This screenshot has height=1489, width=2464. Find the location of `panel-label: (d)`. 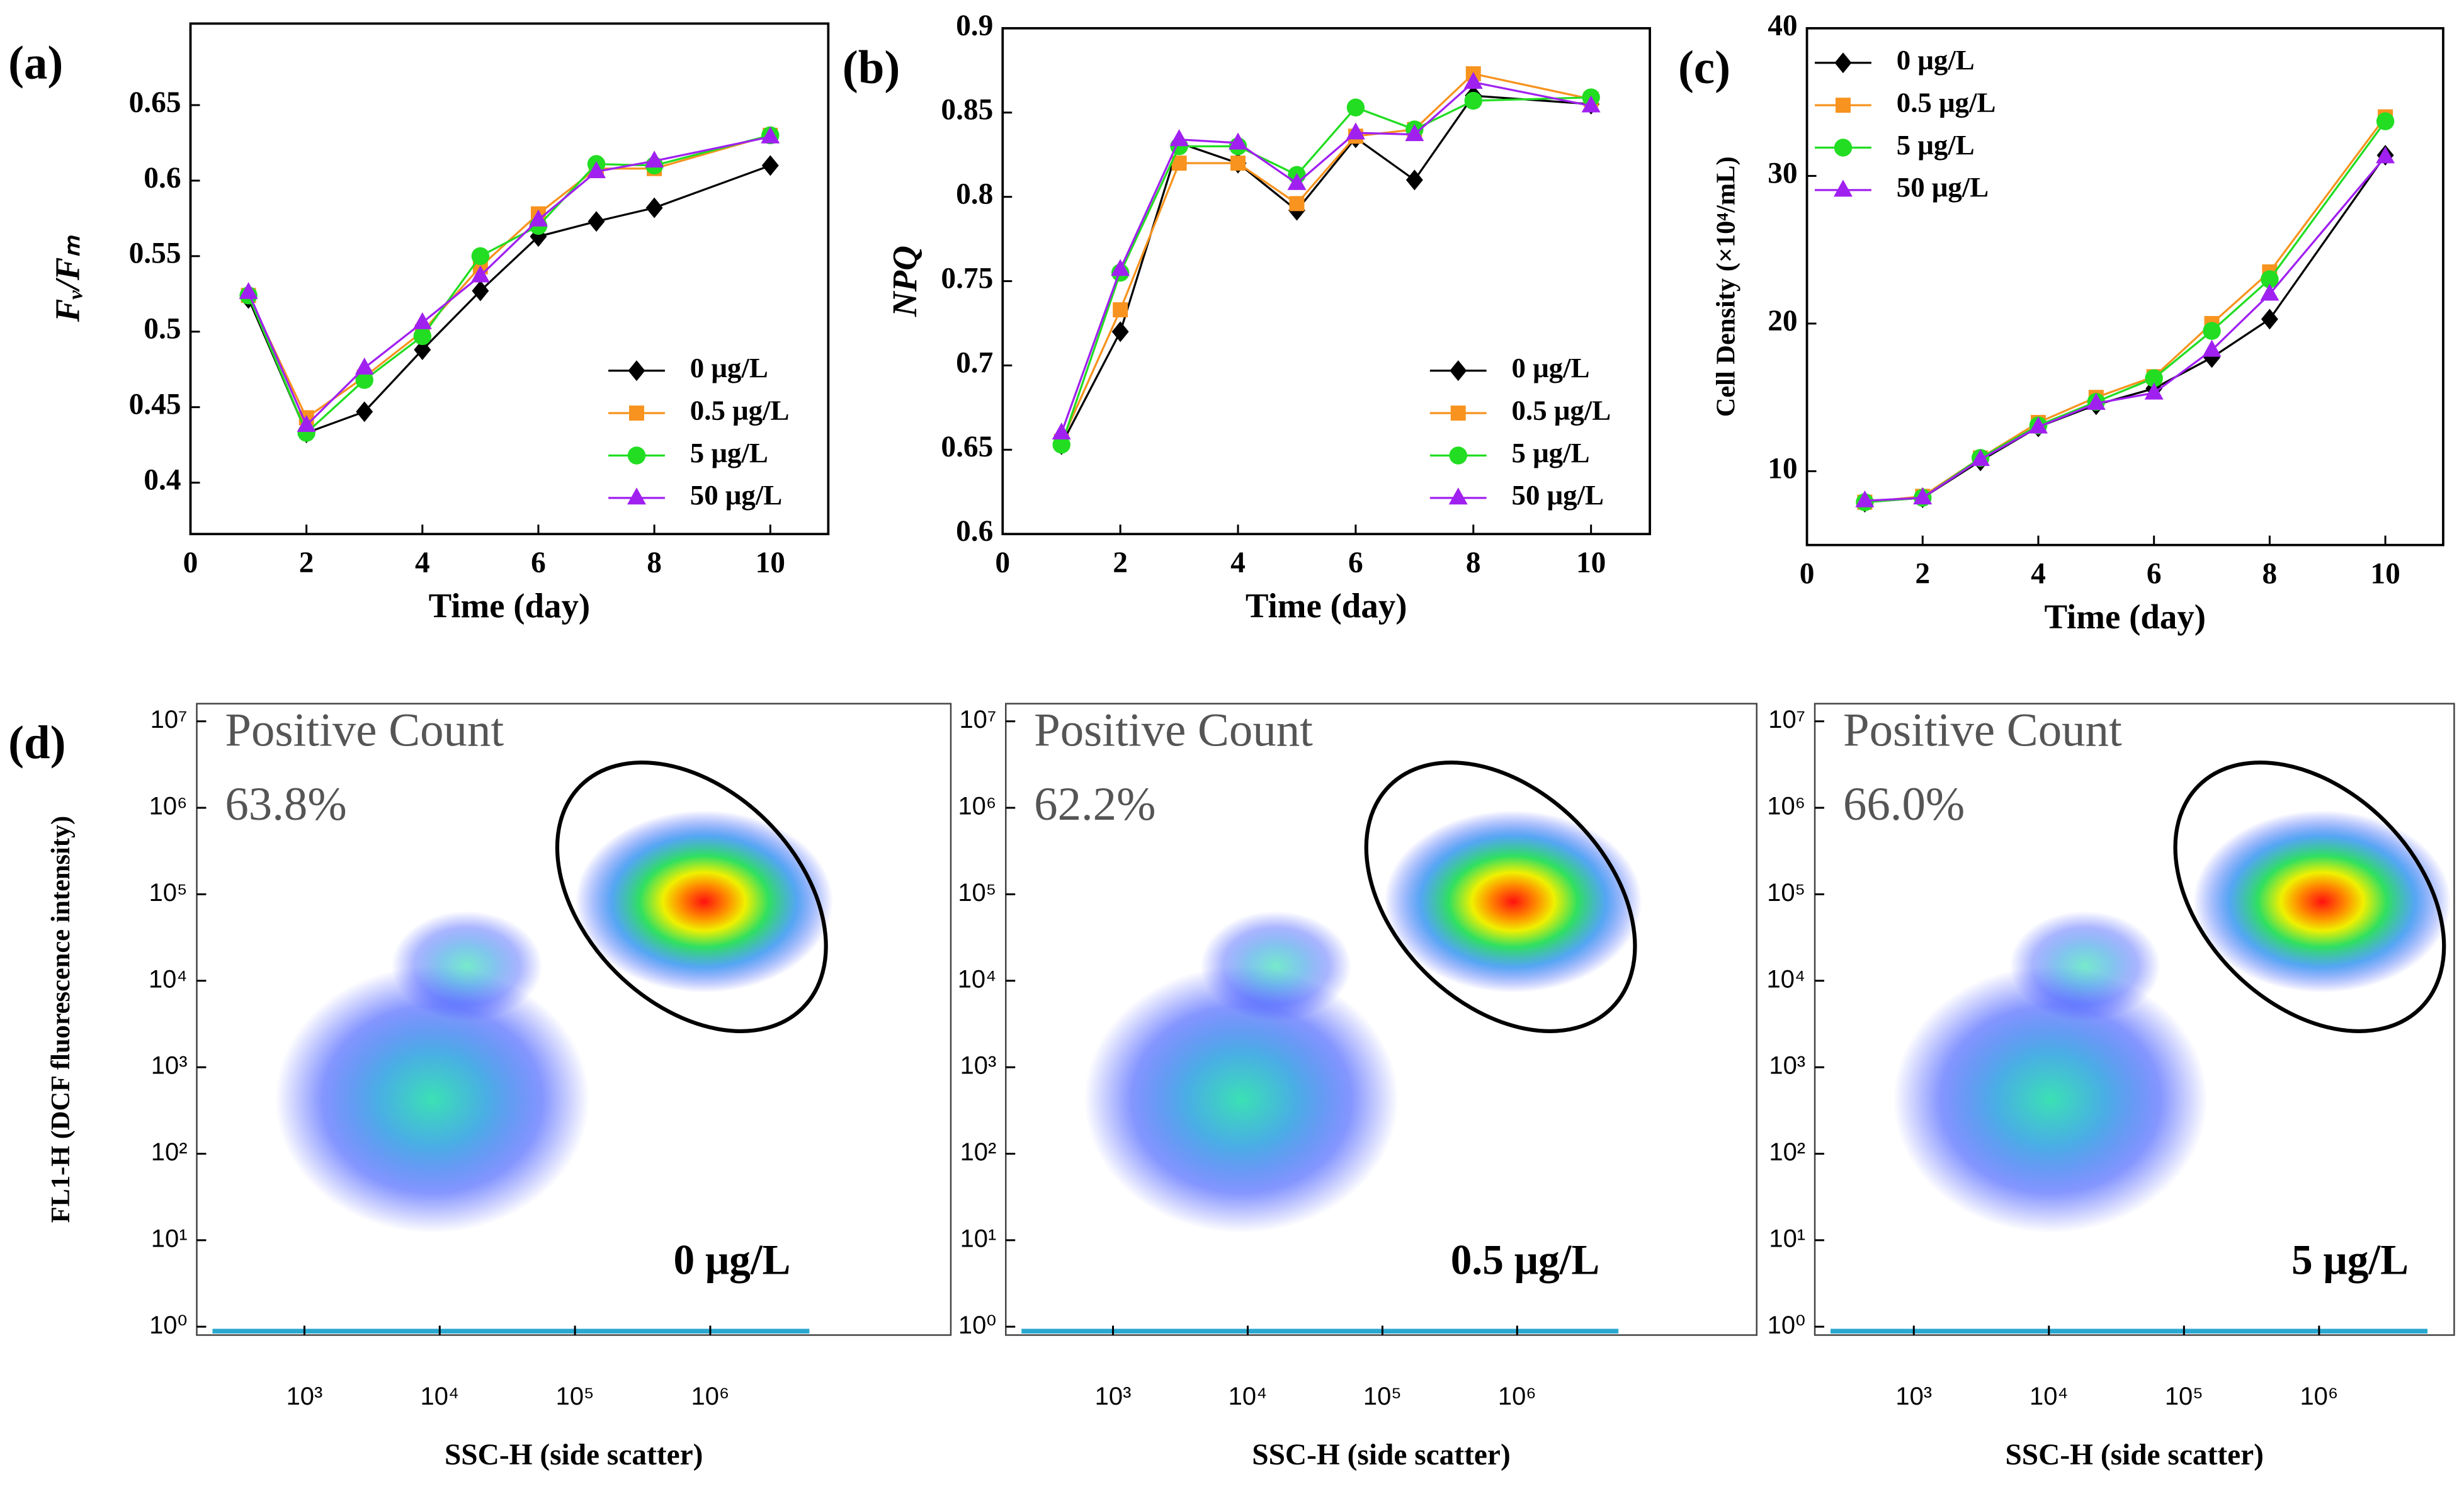

panel-label: (d) is located at coordinates (36, 743).